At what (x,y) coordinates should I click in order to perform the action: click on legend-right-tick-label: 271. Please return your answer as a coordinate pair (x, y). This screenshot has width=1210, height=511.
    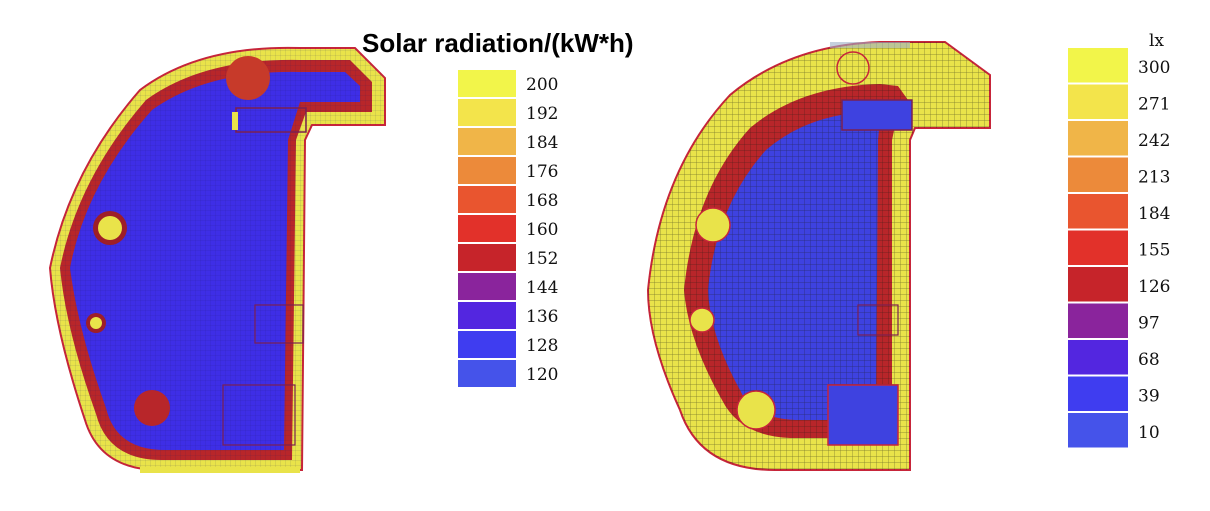
    Looking at the image, I should click on (1154, 105).